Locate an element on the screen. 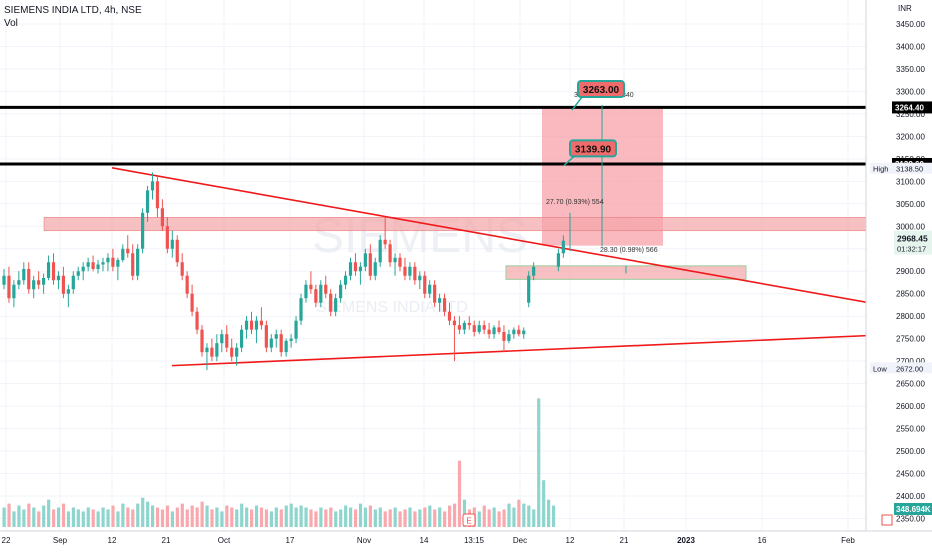 The height and width of the screenshot is (555, 932). x-tick-label: Feb is located at coordinates (848, 540).